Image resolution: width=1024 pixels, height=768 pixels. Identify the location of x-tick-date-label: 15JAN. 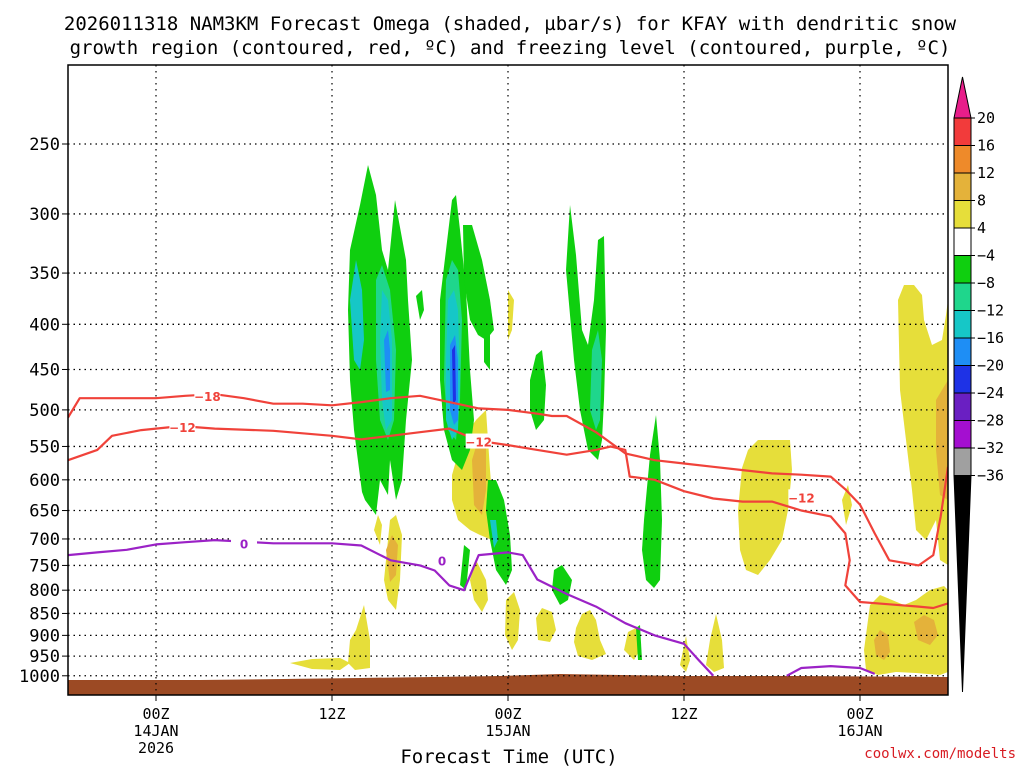
(507, 731).